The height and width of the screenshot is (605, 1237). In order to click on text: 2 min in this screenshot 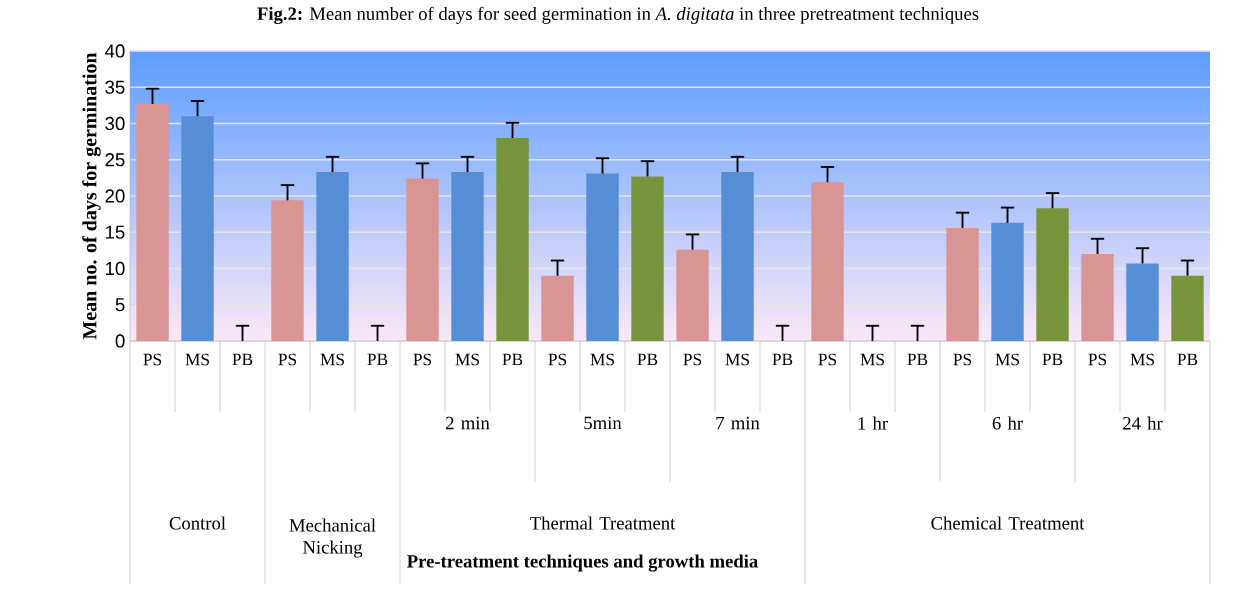, I will do `click(468, 423)`.